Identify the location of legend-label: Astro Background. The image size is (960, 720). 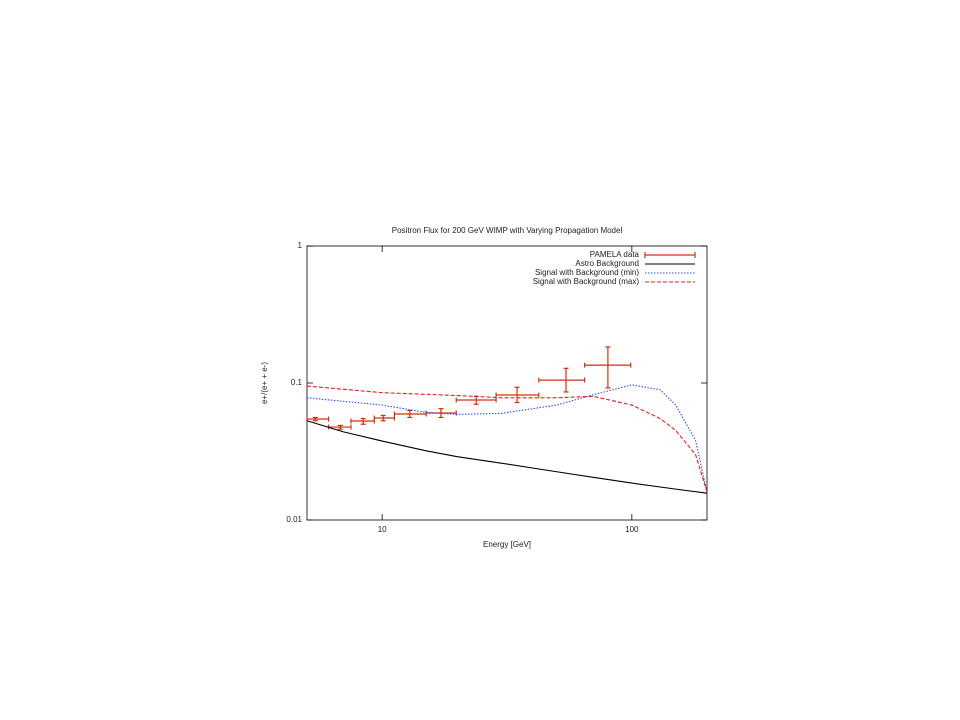
(607, 263).